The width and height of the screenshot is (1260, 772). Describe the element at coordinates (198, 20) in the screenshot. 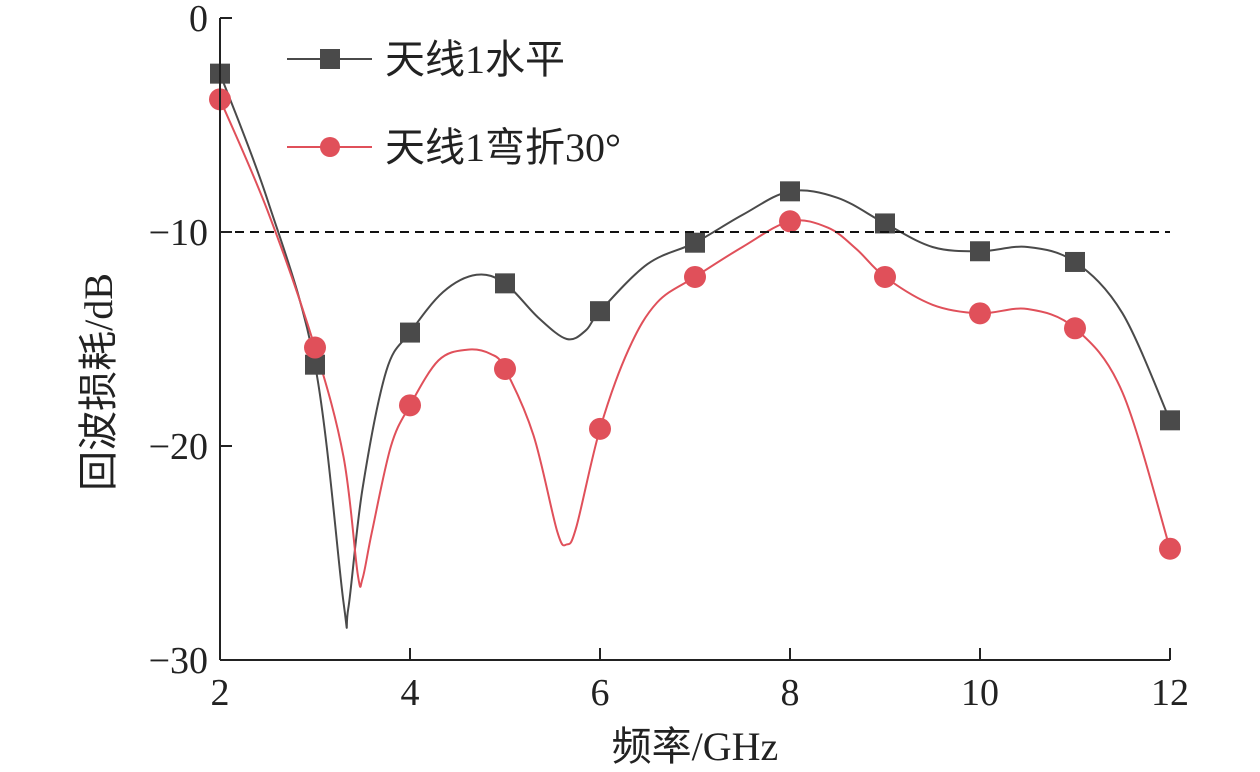

I see `y-tick-label: 0` at that location.